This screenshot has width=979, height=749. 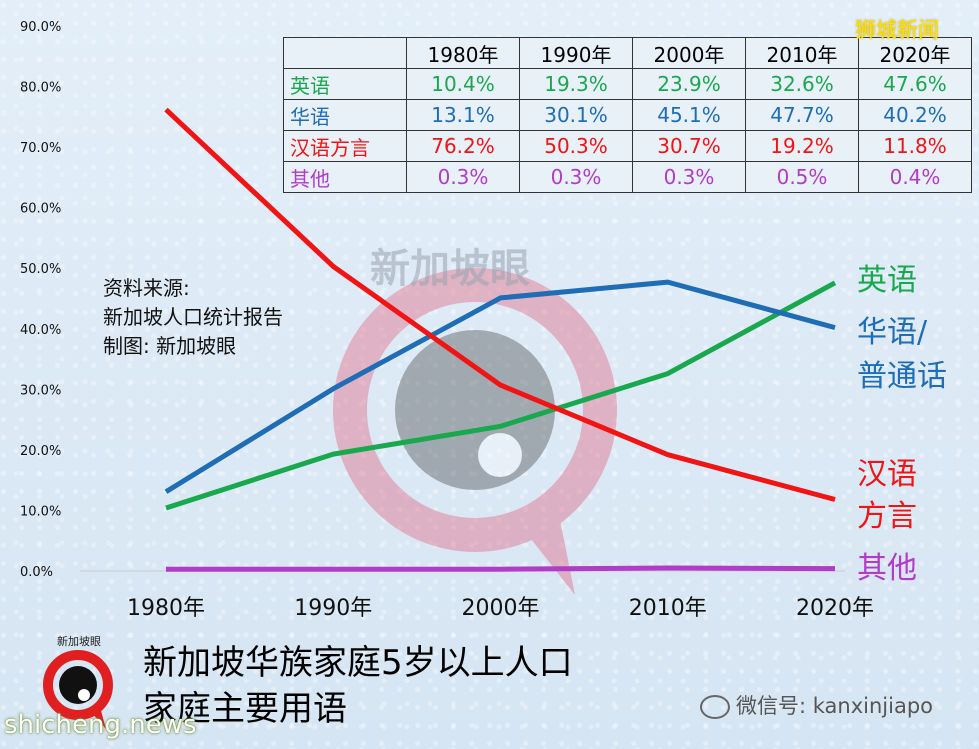 What do you see at coordinates (463, 84) in the screenshot?
I see `table-cell: 10.4%` at bounding box center [463, 84].